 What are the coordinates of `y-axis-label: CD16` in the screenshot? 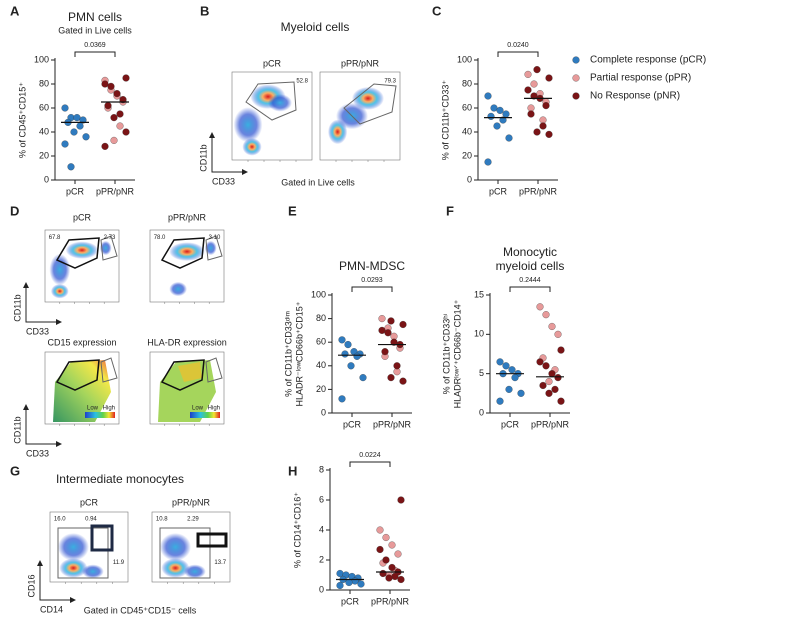 It's located at (31, 585).